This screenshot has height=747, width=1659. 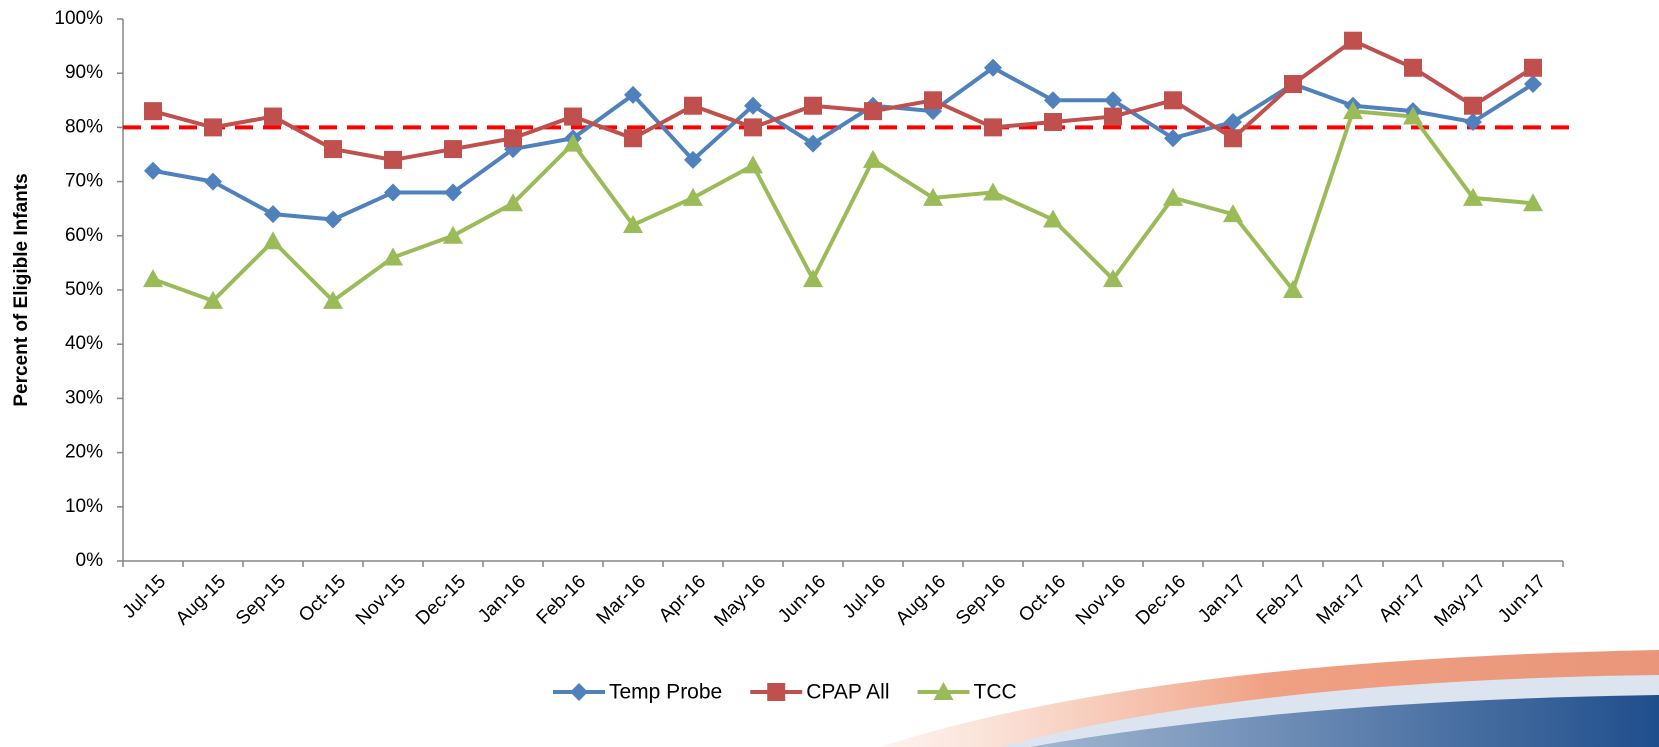 I want to click on x-tick-label: Aug-15, so click(x=201, y=600).